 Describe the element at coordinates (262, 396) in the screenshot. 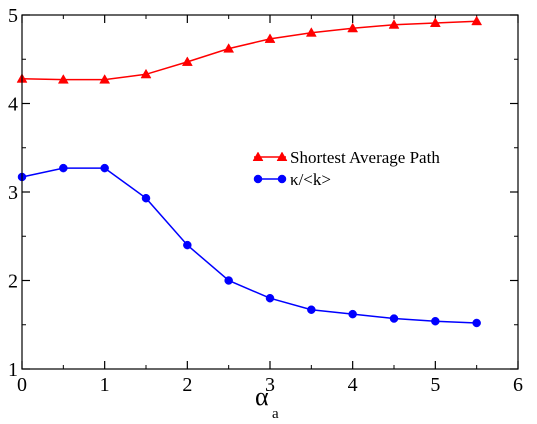

I see `x-axis-label-symbol: α` at that location.